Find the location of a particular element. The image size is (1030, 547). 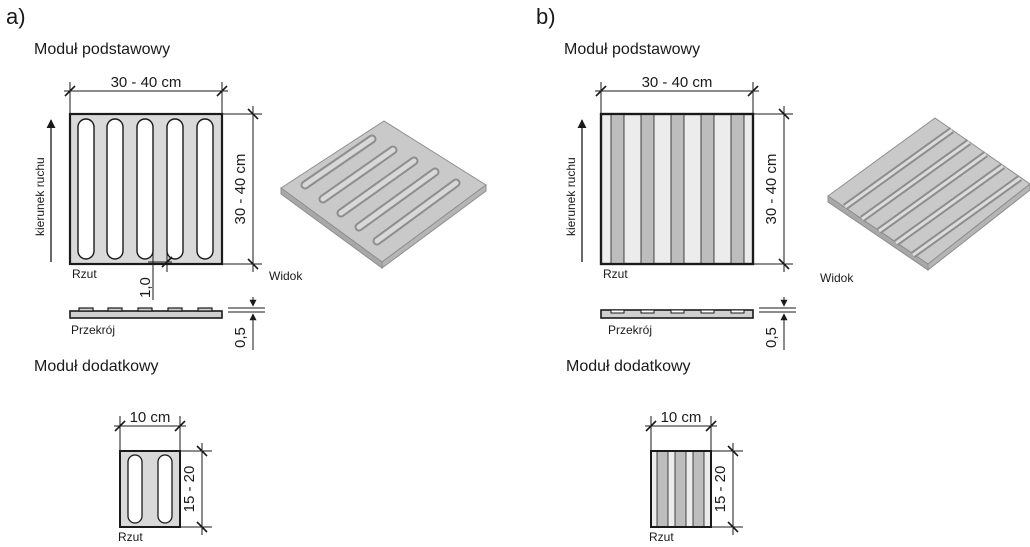

iso-view-a: Widok is located at coordinates (378, 201).